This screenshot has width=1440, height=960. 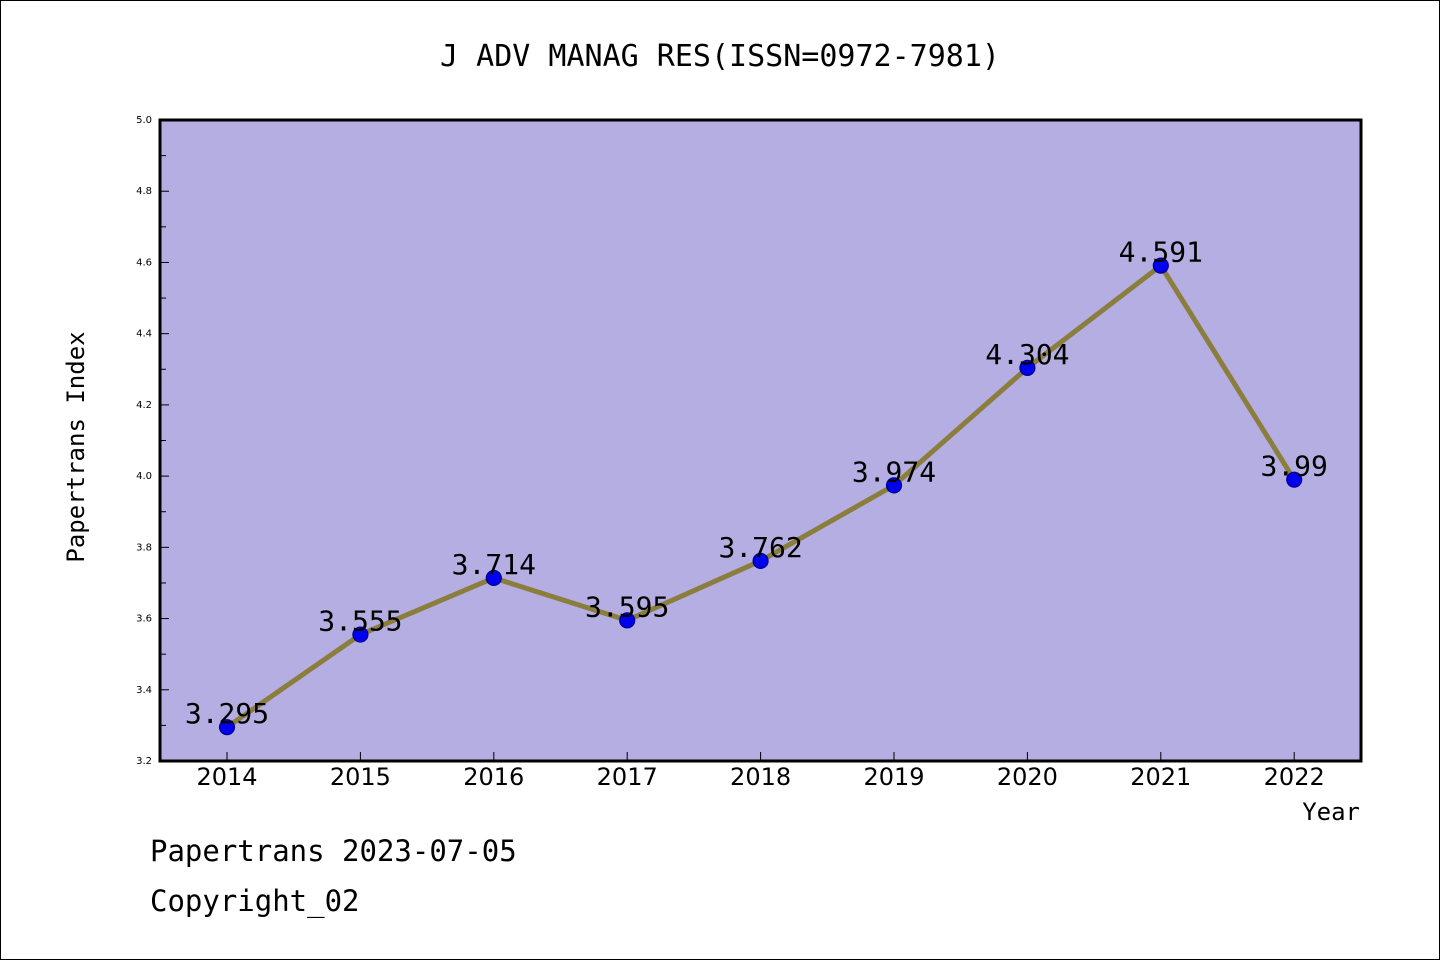 What do you see at coordinates (494, 564) in the screenshot?
I see `data-label: 3.714` at bounding box center [494, 564].